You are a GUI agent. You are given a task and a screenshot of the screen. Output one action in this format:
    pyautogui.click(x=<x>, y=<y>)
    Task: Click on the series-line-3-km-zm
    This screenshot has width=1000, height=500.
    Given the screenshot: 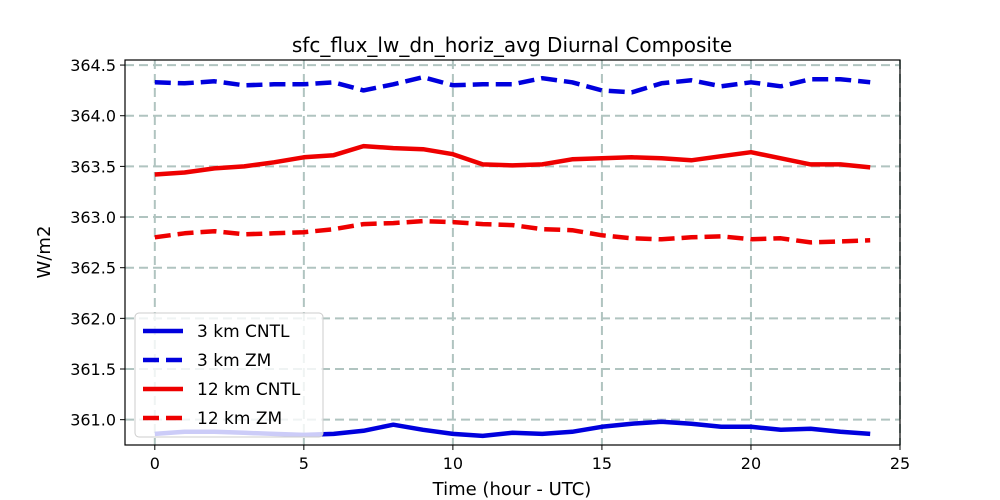 What is the action you would take?
    pyautogui.click(x=512, y=84)
    